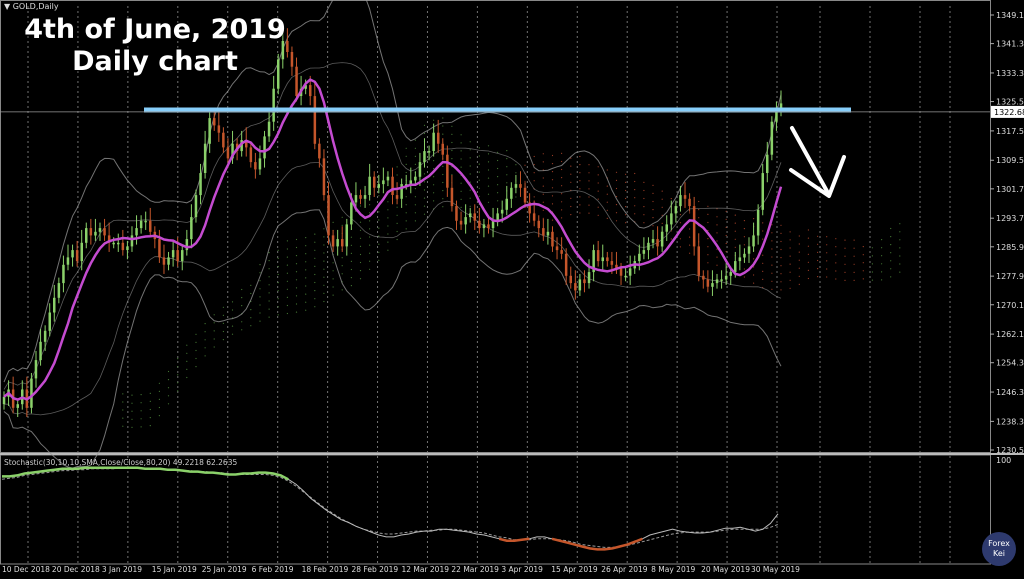  What do you see at coordinates (817, 162) in the screenshot?
I see `down-arrow-icon` at bounding box center [817, 162].